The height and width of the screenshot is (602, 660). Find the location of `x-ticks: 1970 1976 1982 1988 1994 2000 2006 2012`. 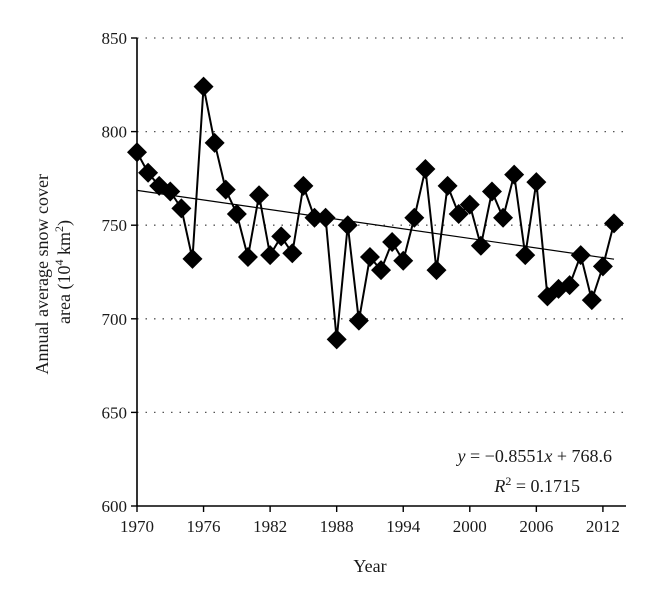

x-ticks: 1970 1976 1982 1988 1994 2000 2006 2012 is located at coordinates (370, 521).